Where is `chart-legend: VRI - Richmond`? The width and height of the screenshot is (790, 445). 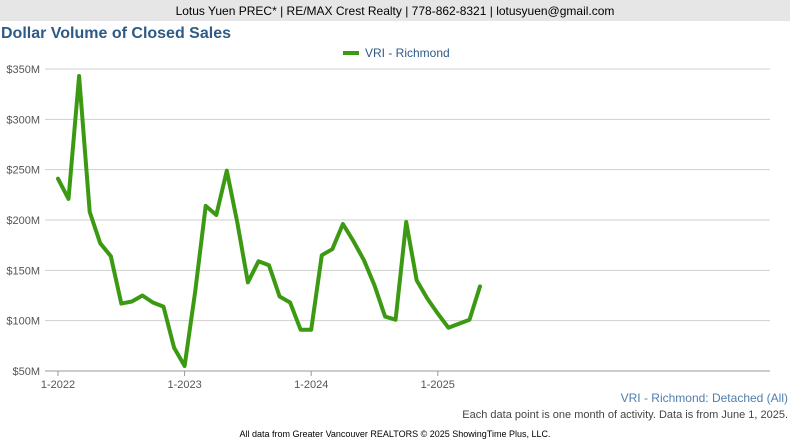
chart-legend: VRI - Richmond is located at coordinates (396, 53).